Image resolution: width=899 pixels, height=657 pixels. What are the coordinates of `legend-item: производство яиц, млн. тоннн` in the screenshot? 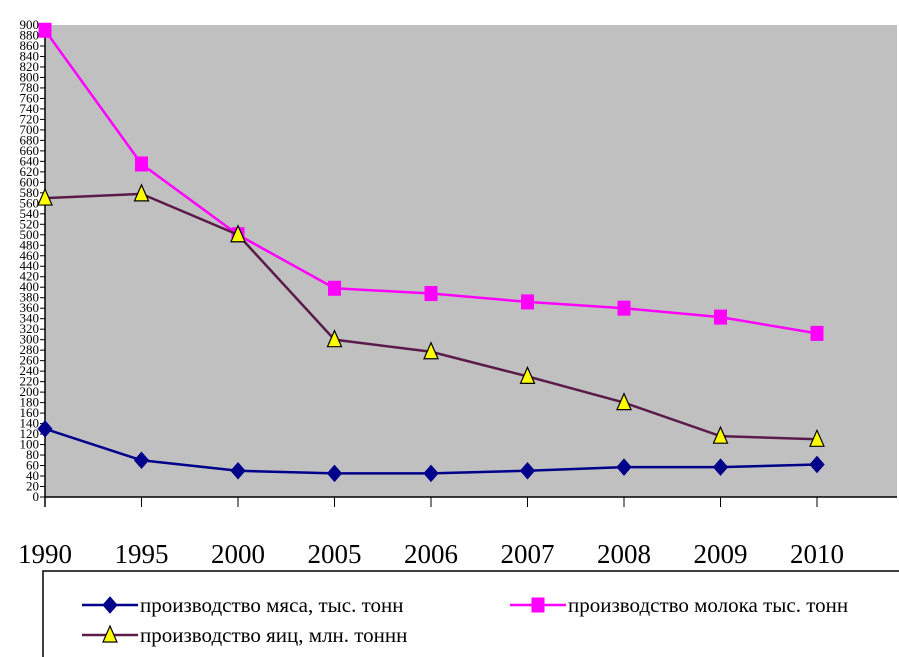 It's located at (244, 635).